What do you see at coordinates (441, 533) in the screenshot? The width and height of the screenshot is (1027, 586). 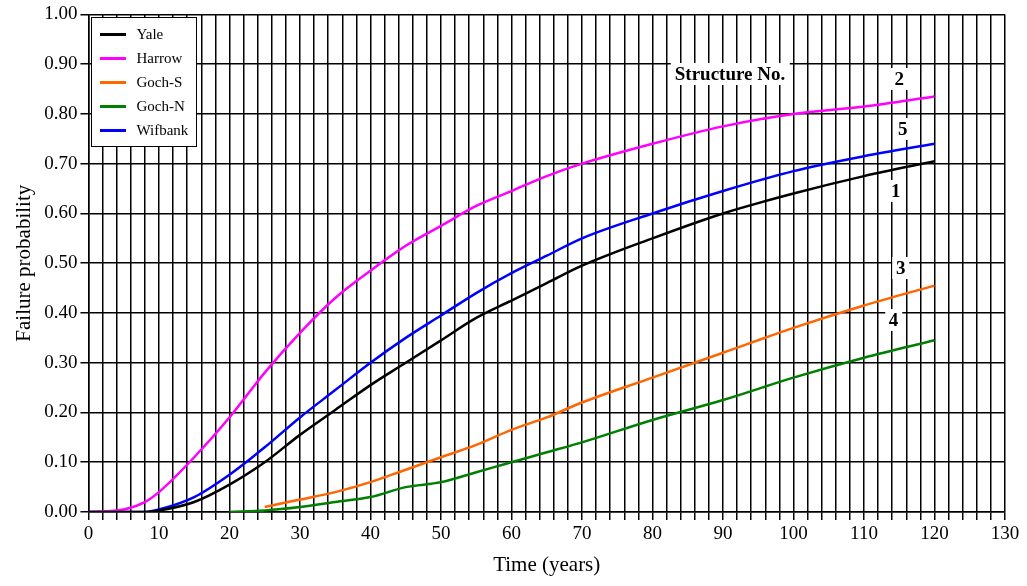 I see `x-tick-label: 50` at bounding box center [441, 533].